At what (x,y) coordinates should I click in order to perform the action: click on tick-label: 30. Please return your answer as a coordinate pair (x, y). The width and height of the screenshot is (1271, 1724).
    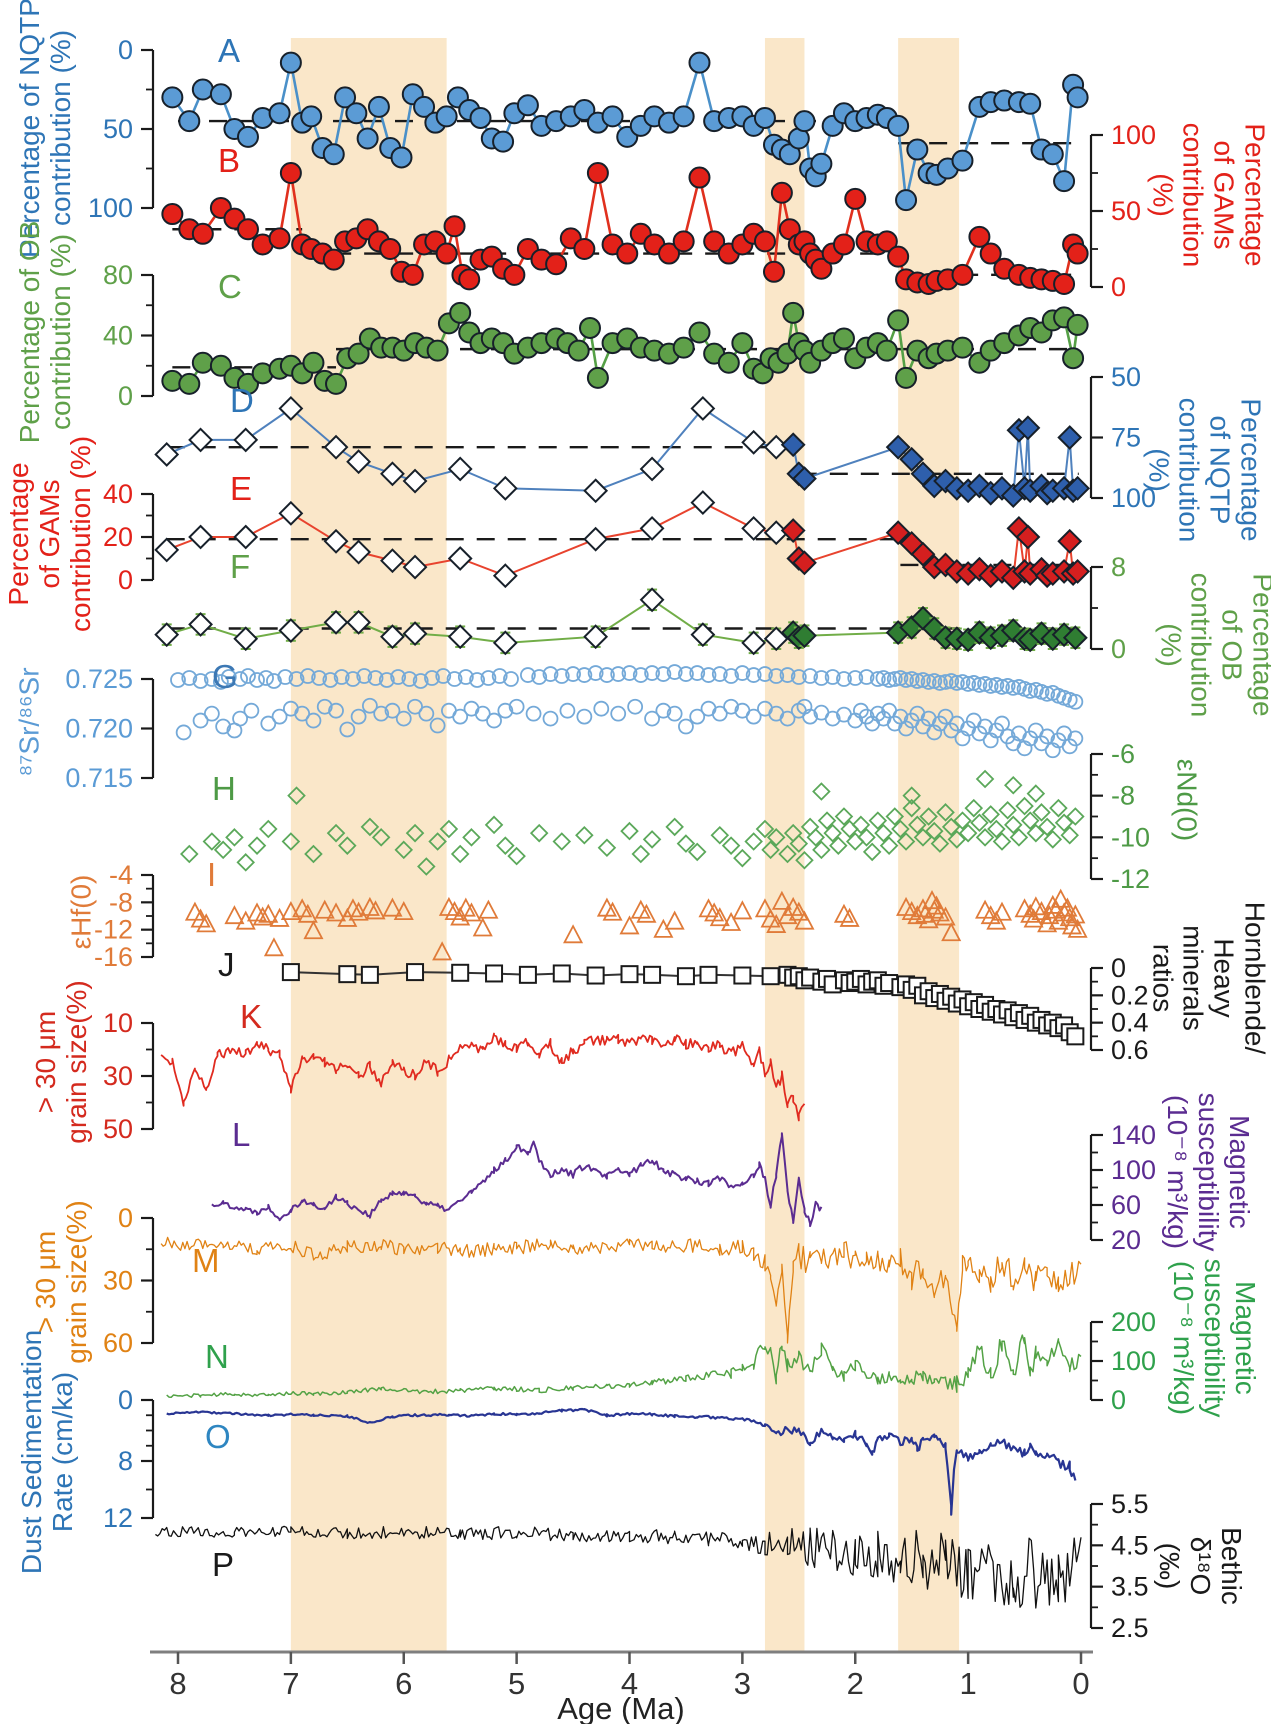
    Looking at the image, I should click on (118, 1281).